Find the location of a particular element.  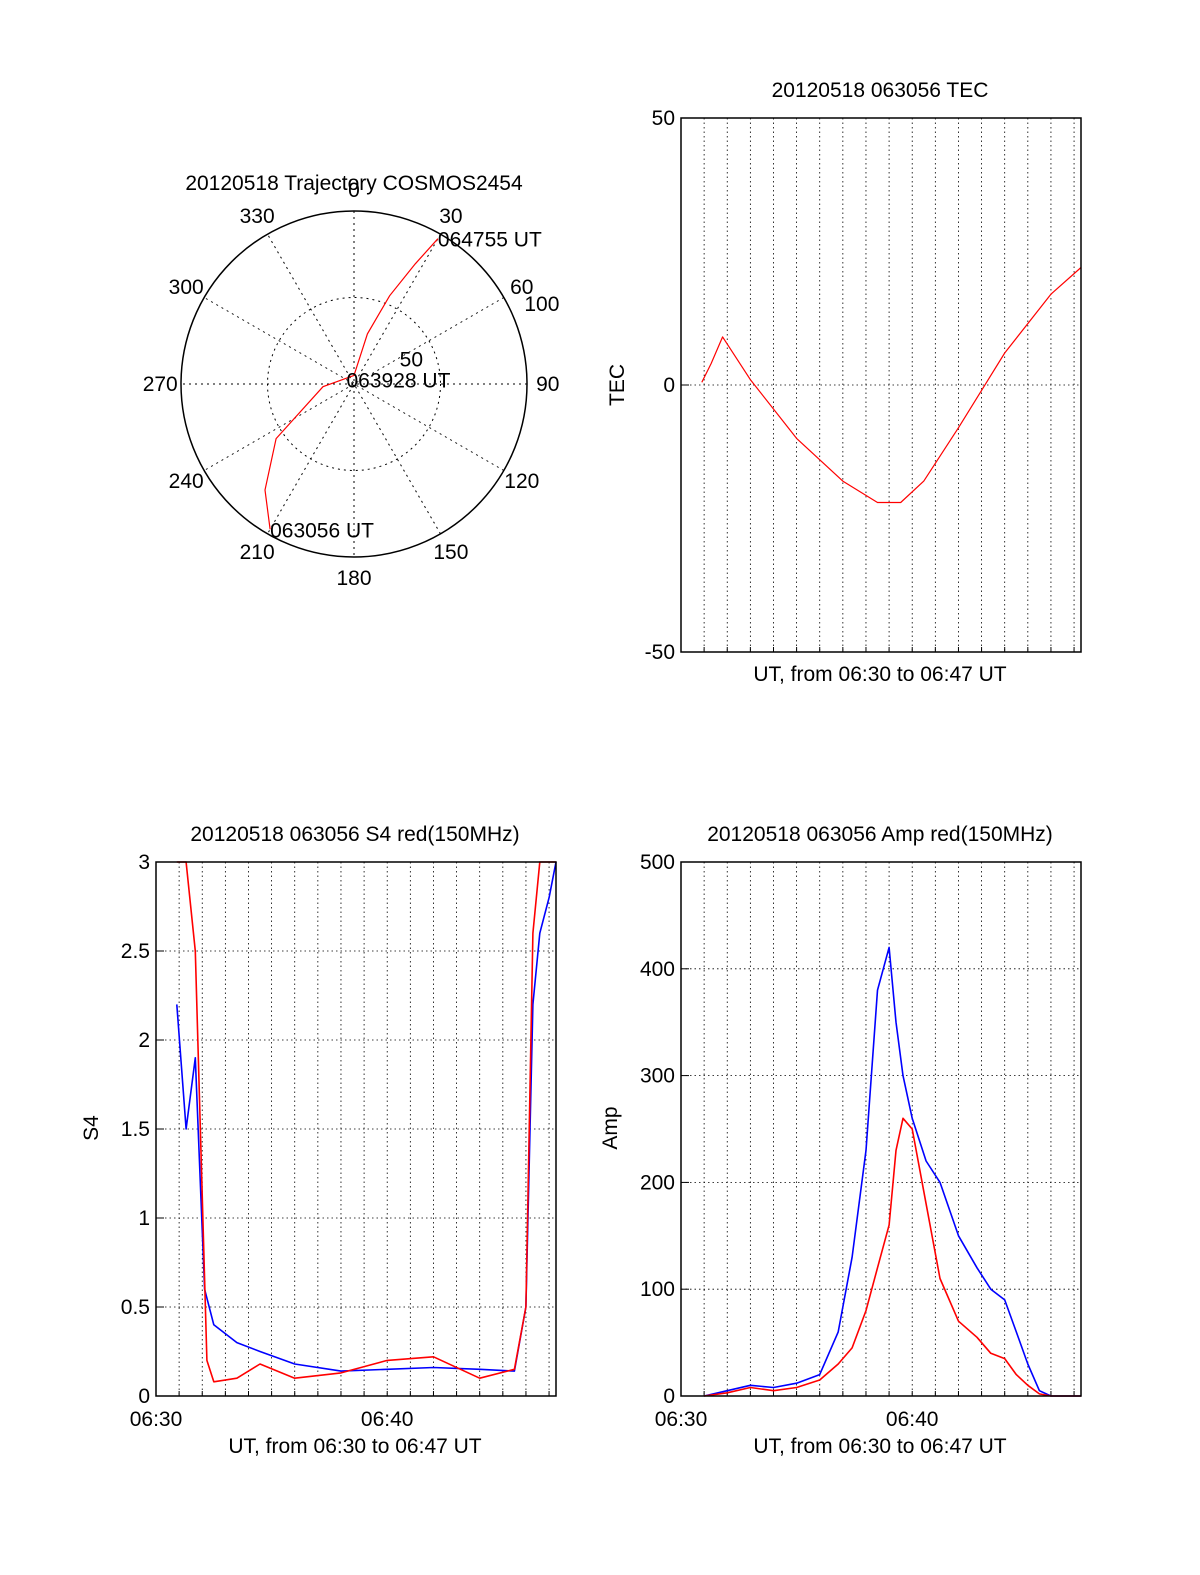

polar-angle-label: 30 is located at coordinates (450, 216).